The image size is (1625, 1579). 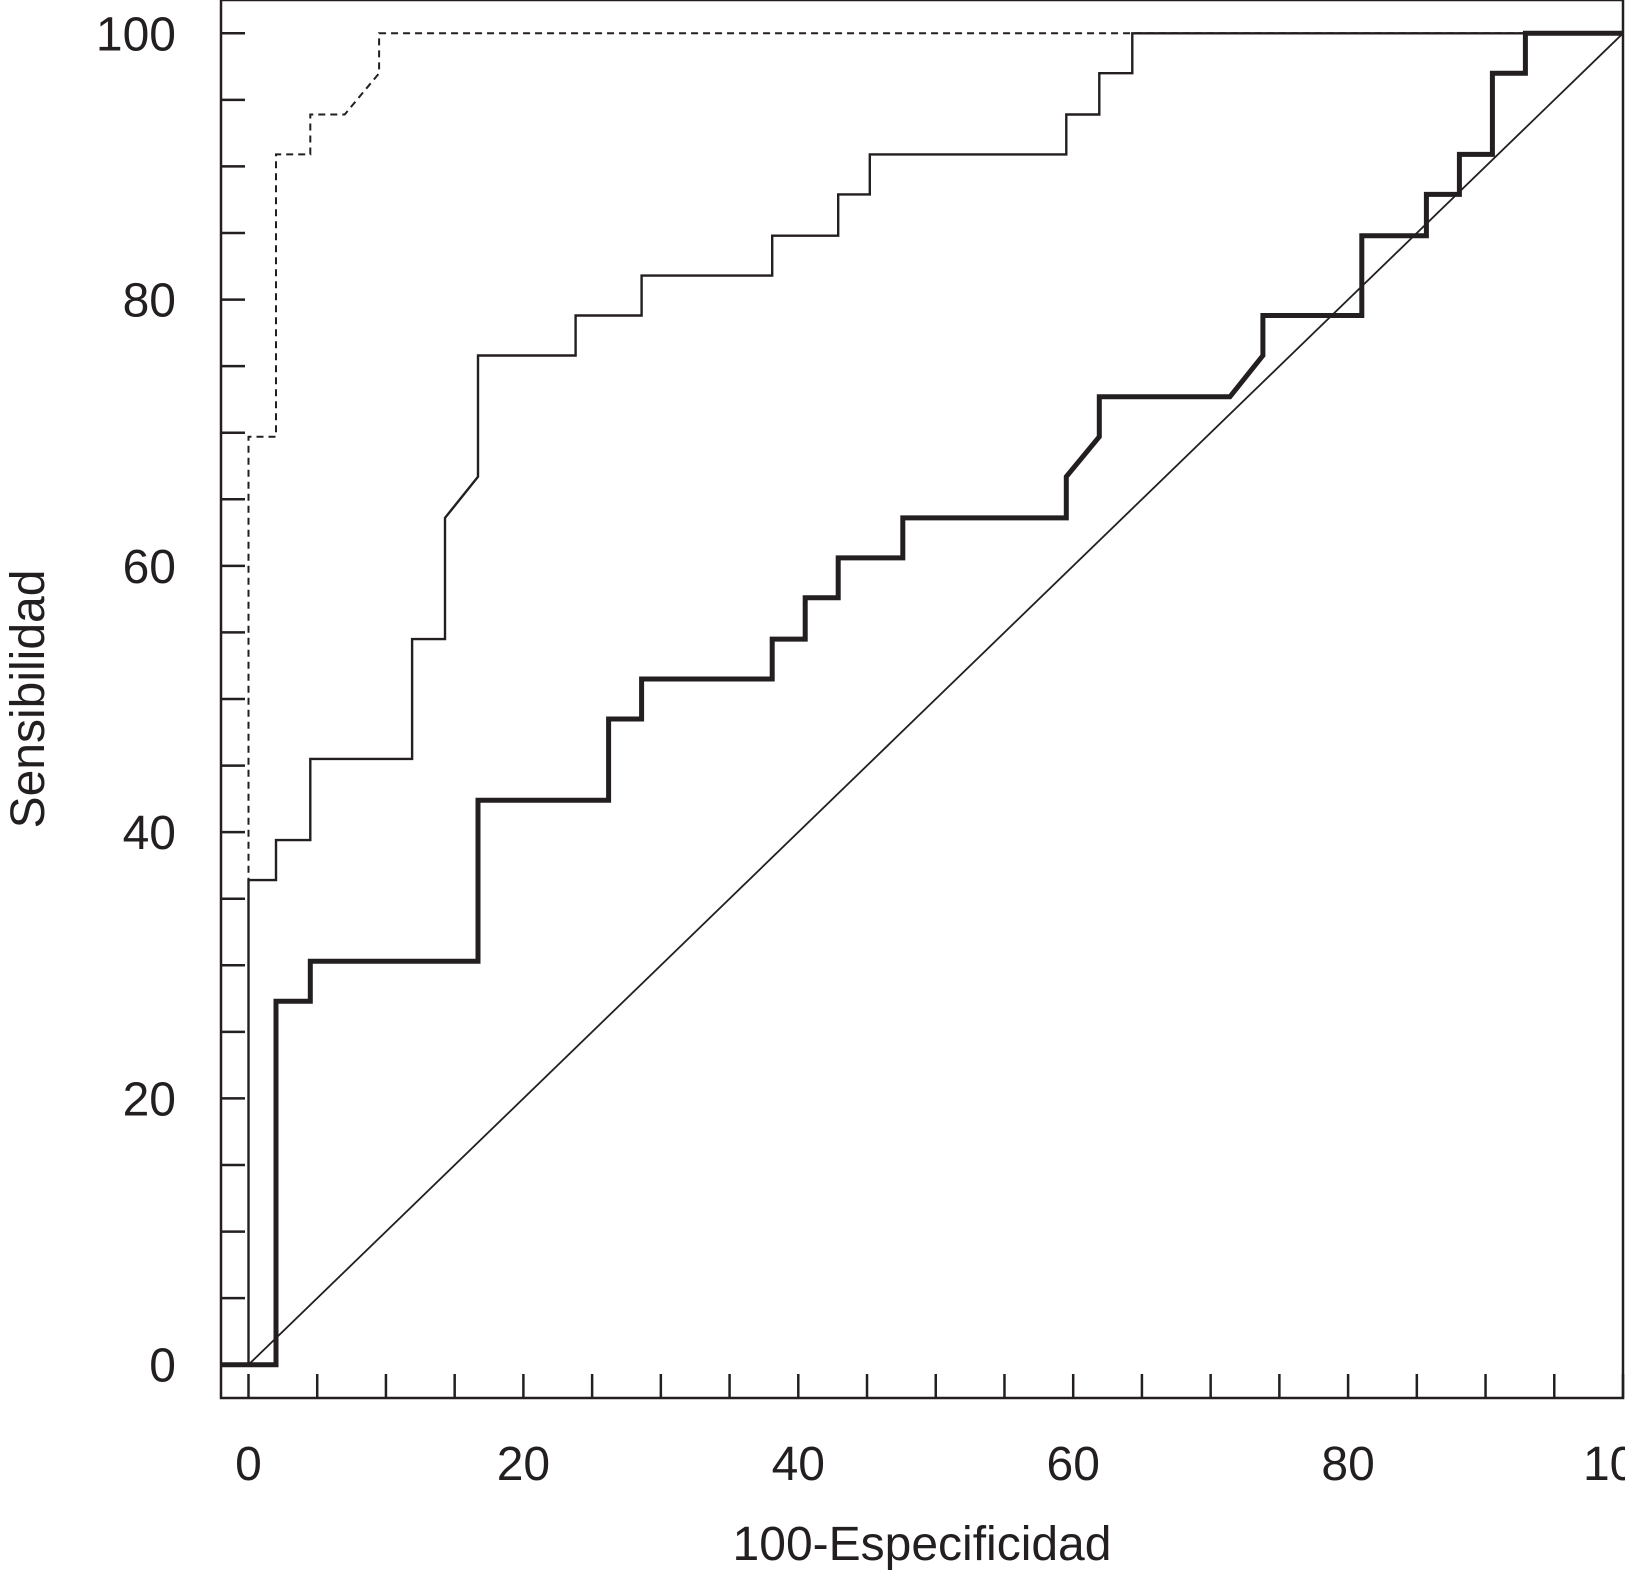 I want to click on x-tick-label: 40, so click(x=798, y=1464).